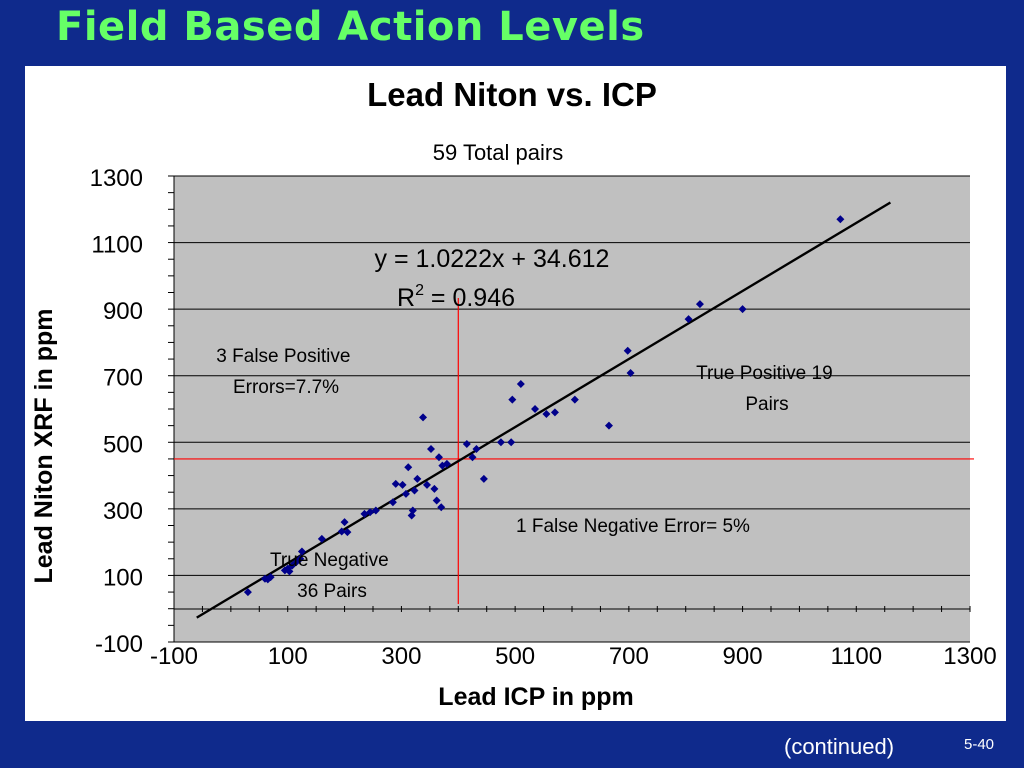 The height and width of the screenshot is (768, 1024). What do you see at coordinates (764, 373) in the screenshot?
I see `true-positive-line-1: True Positive 19` at bounding box center [764, 373].